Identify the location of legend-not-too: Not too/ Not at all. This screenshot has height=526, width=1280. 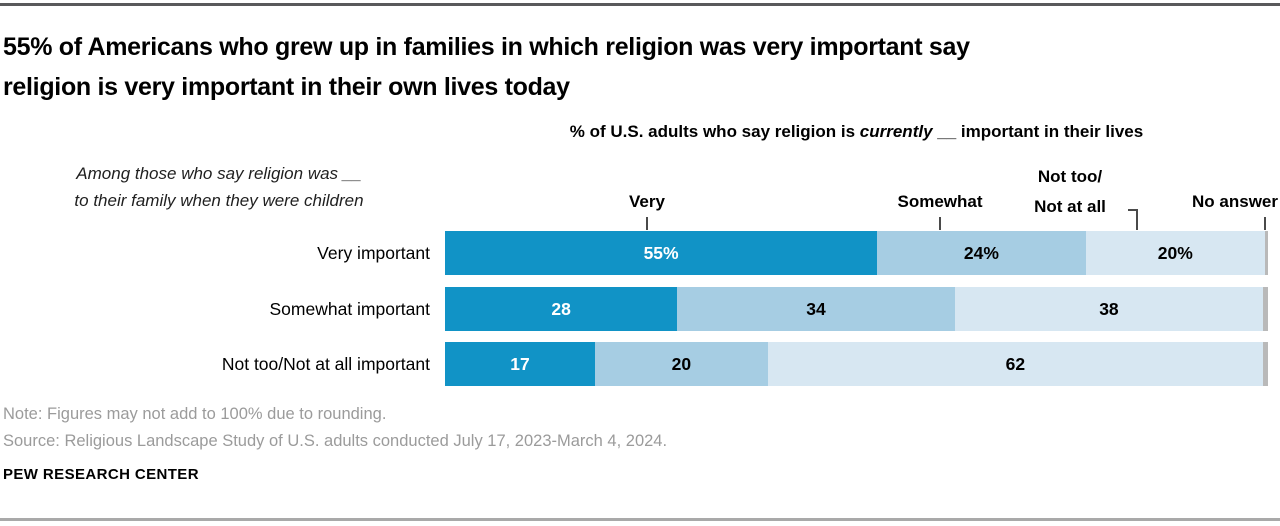
(1070, 192).